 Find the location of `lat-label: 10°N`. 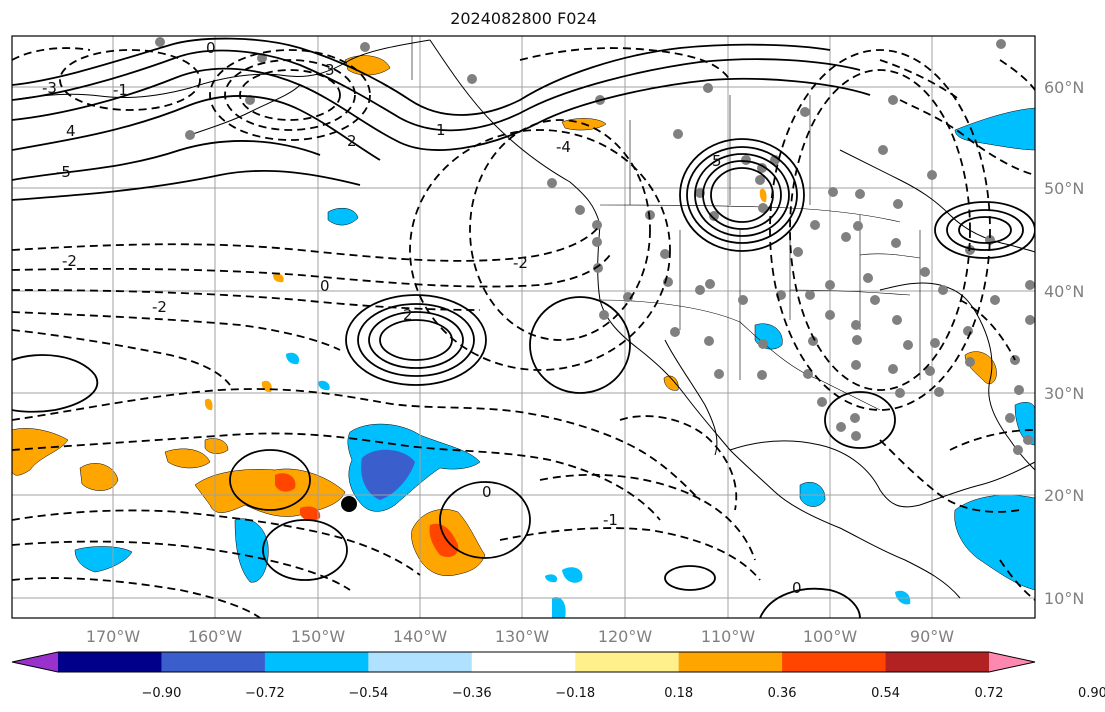

lat-label: 10°N is located at coordinates (1064, 598).